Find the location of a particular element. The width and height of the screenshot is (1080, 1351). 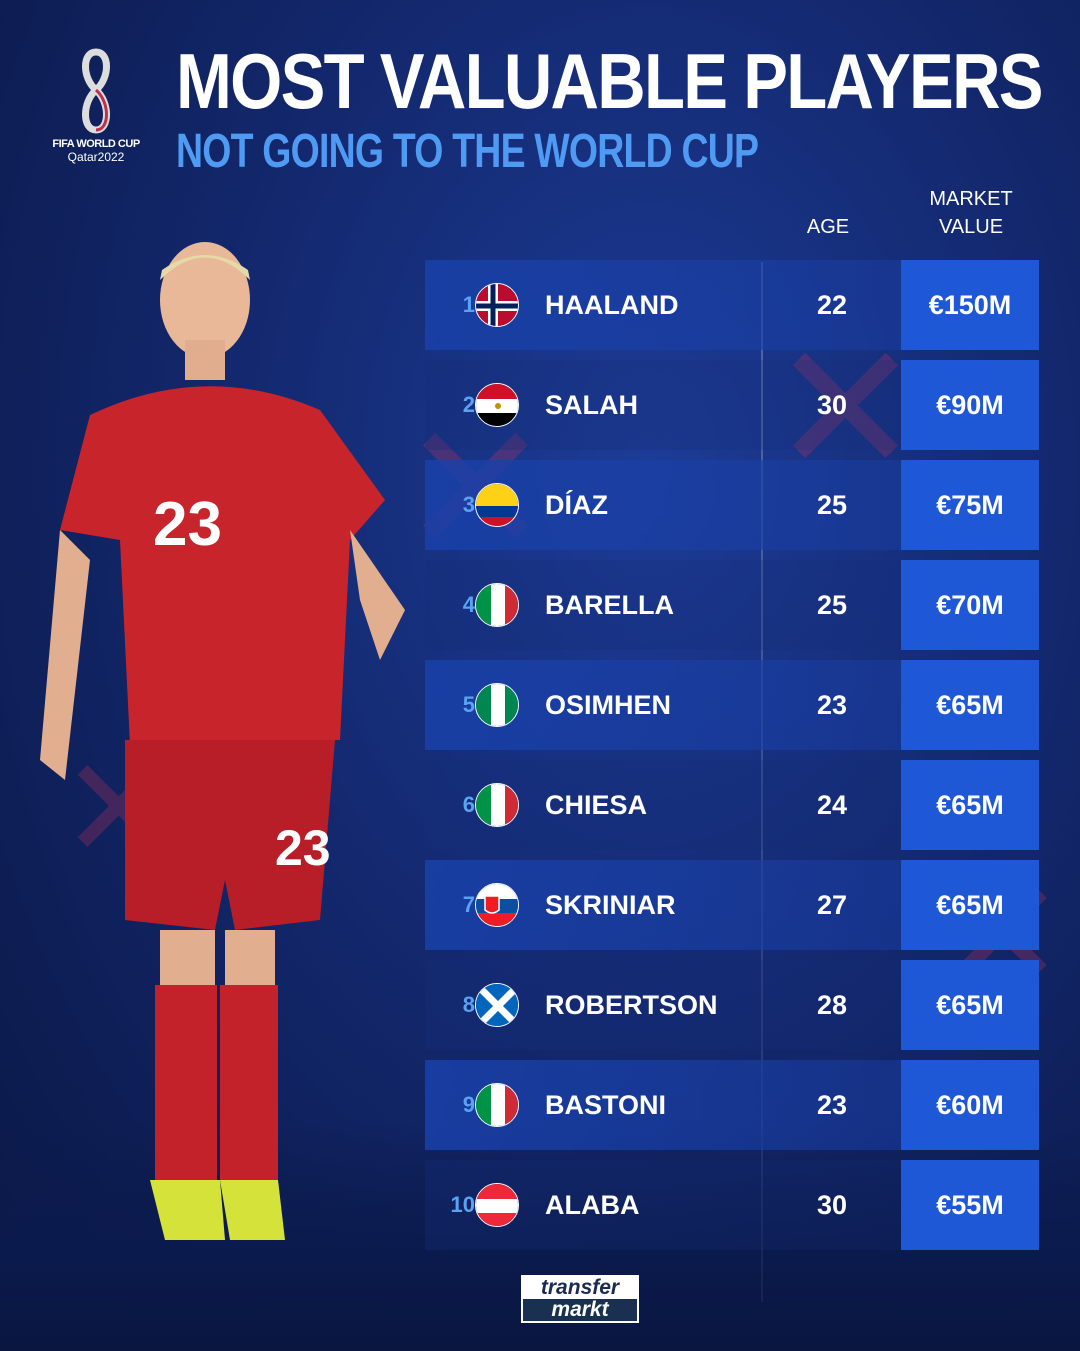

shirt-number: 23 is located at coordinates (187, 524).